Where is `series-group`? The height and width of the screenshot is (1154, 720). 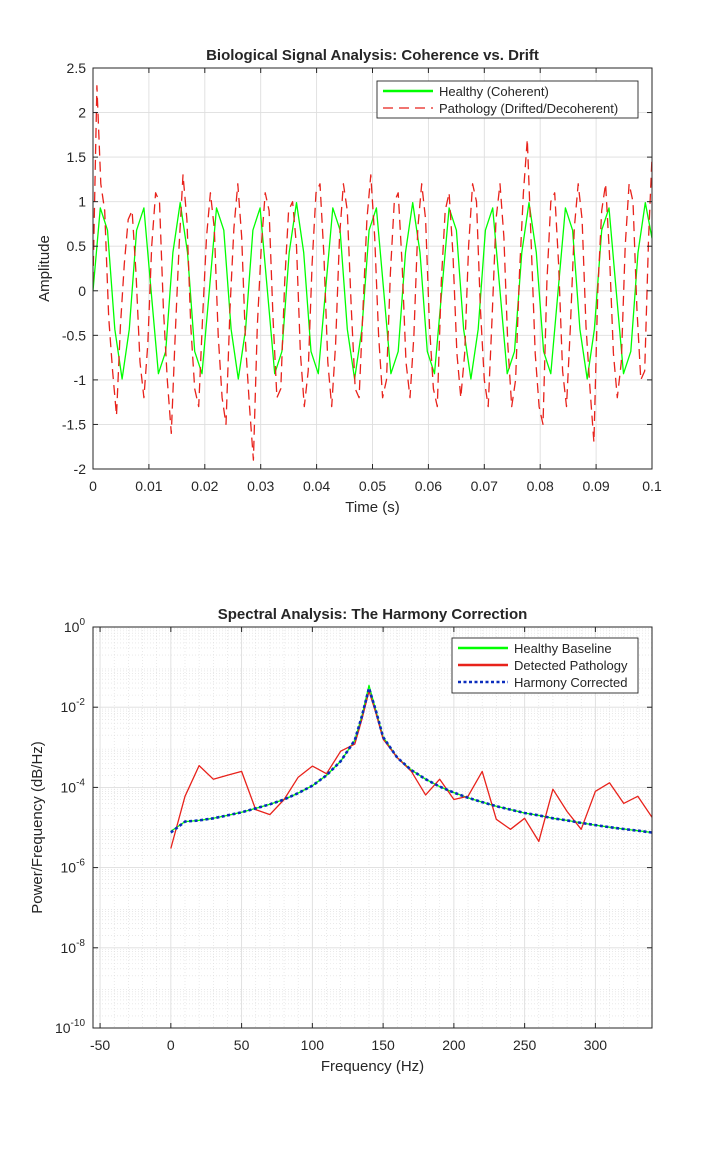
series-group is located at coordinates (411, 766).